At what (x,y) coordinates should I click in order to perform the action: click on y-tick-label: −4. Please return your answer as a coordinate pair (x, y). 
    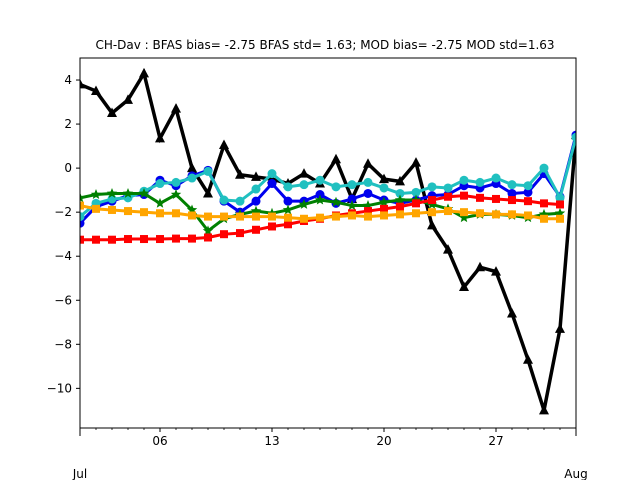
    Looking at the image, I should click on (63, 256).